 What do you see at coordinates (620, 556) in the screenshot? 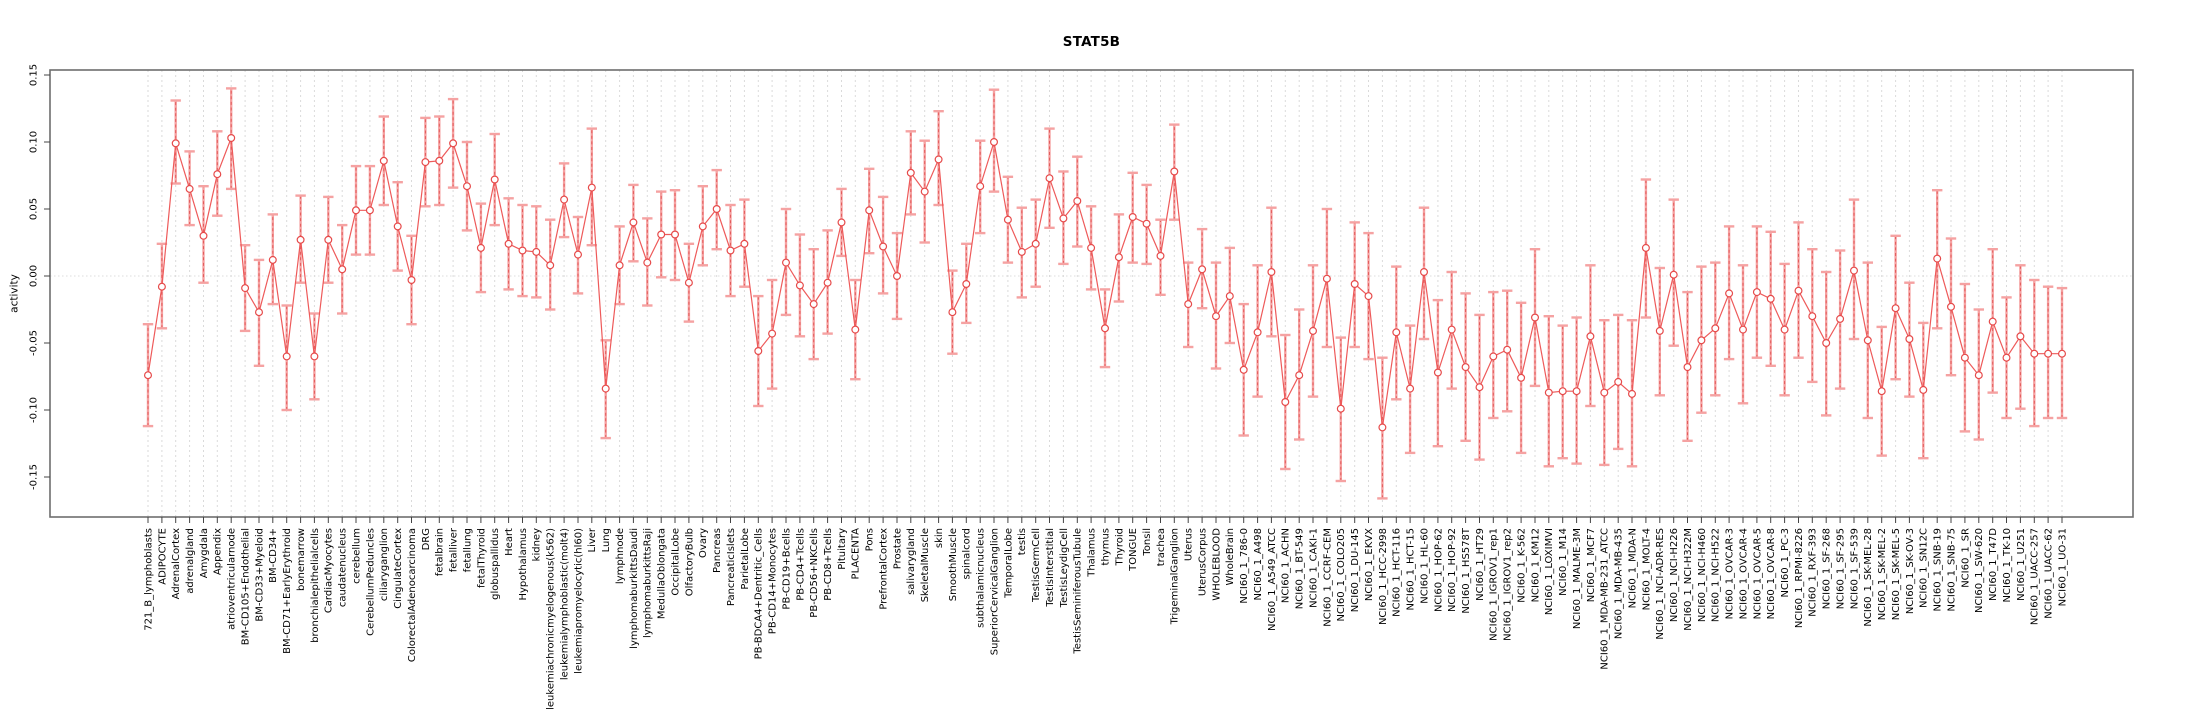
I see `x-tick-label: lymphnode` at bounding box center [620, 556].